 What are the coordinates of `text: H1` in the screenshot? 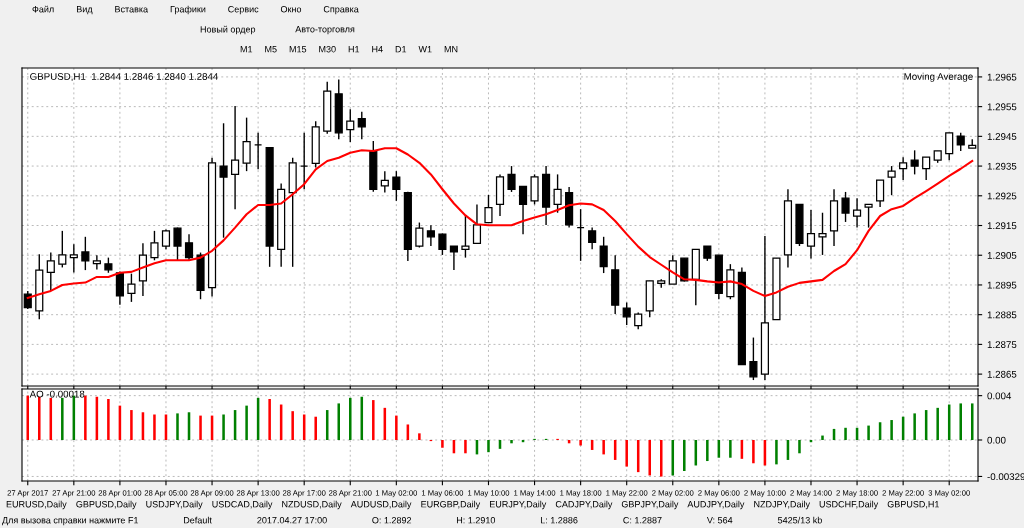 It's located at (354, 49).